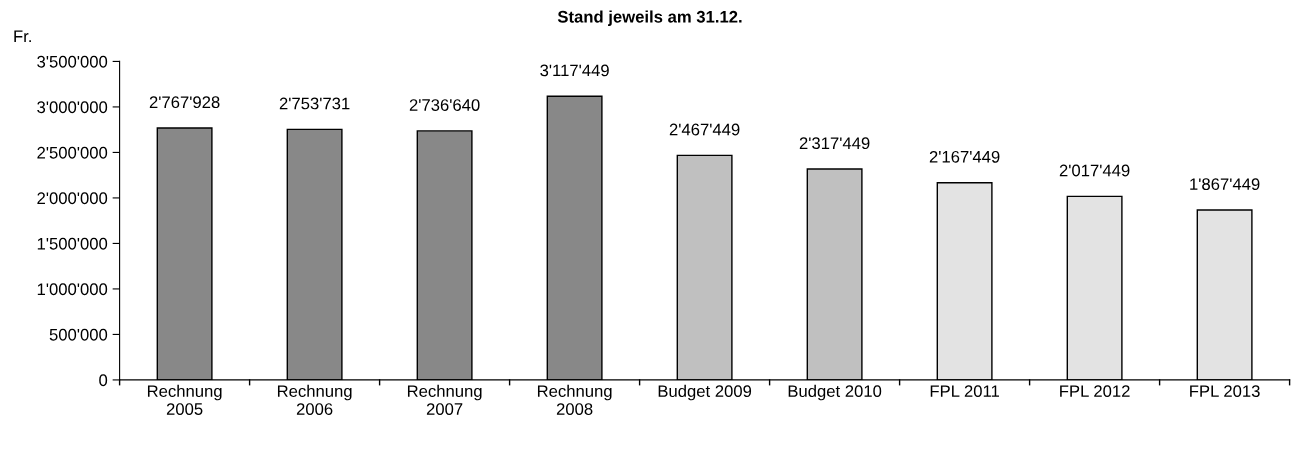 The image size is (1300, 455). What do you see at coordinates (314, 103) in the screenshot?
I see `data-label: 2'753'731` at bounding box center [314, 103].